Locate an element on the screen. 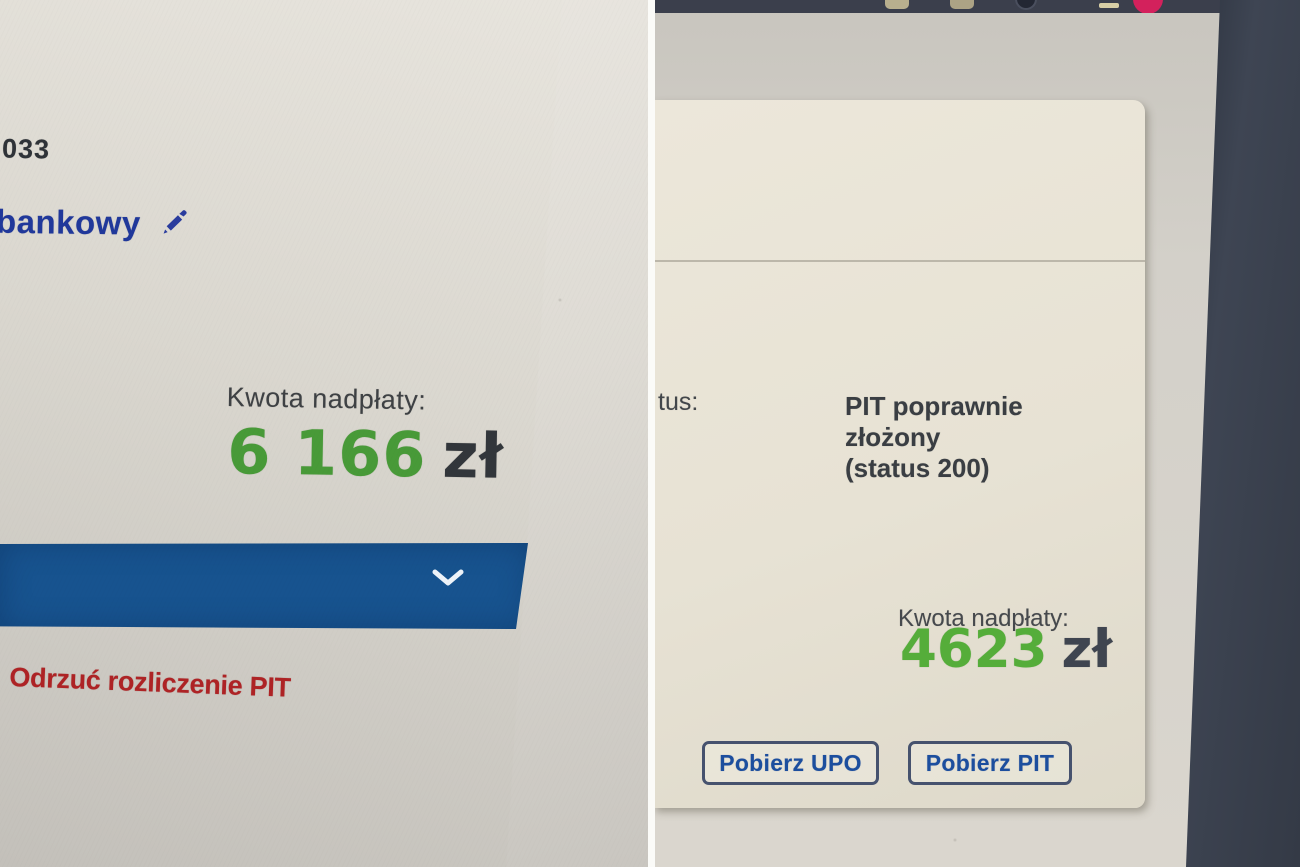 This screenshot has width=1300, height=867. amount-value: 4623 is located at coordinates (974, 649).